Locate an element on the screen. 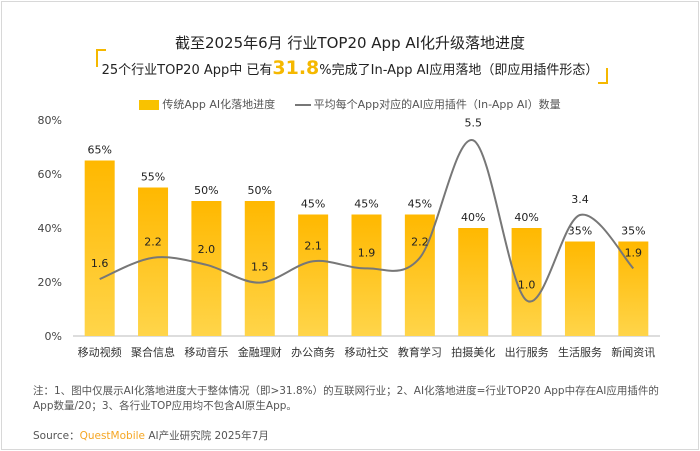  source: Source：QuestMobile AI产业研究院 2025年7月 is located at coordinates (151, 435).